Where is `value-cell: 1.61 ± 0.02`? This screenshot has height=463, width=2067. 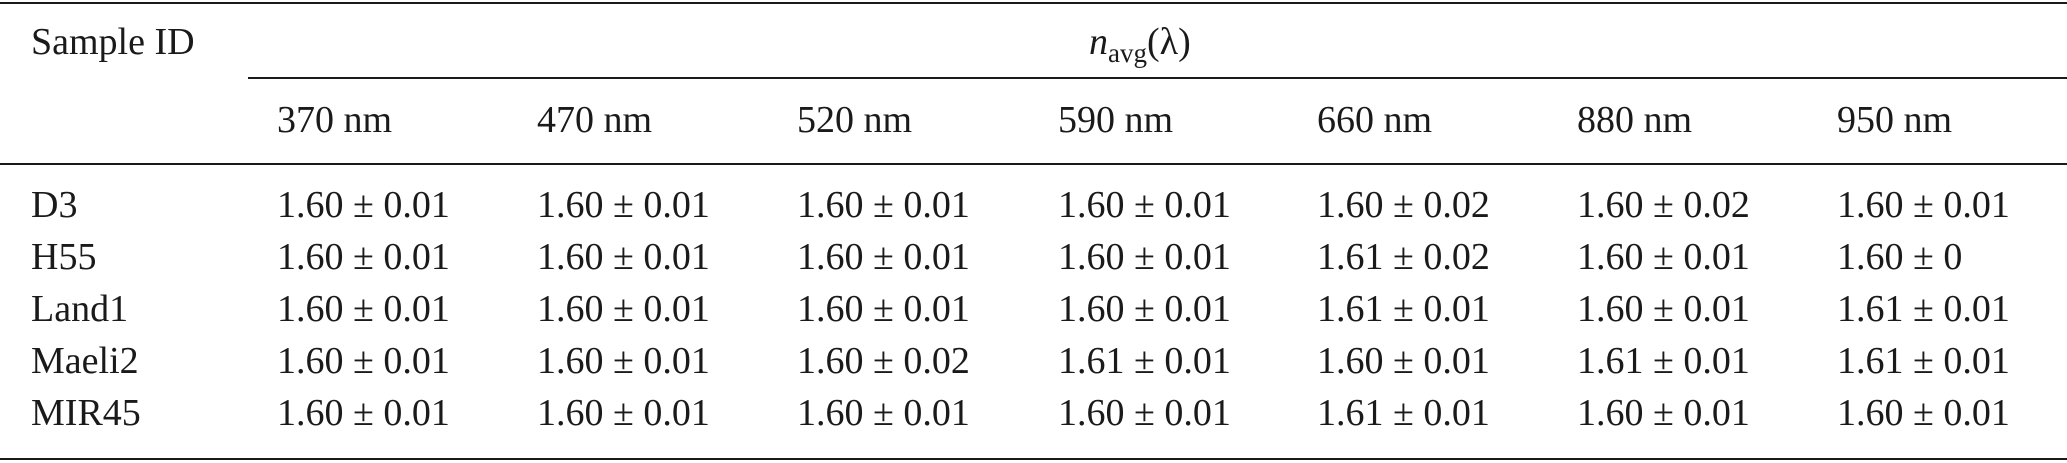 value-cell: 1.61 ± 0.02 is located at coordinates (1403, 257).